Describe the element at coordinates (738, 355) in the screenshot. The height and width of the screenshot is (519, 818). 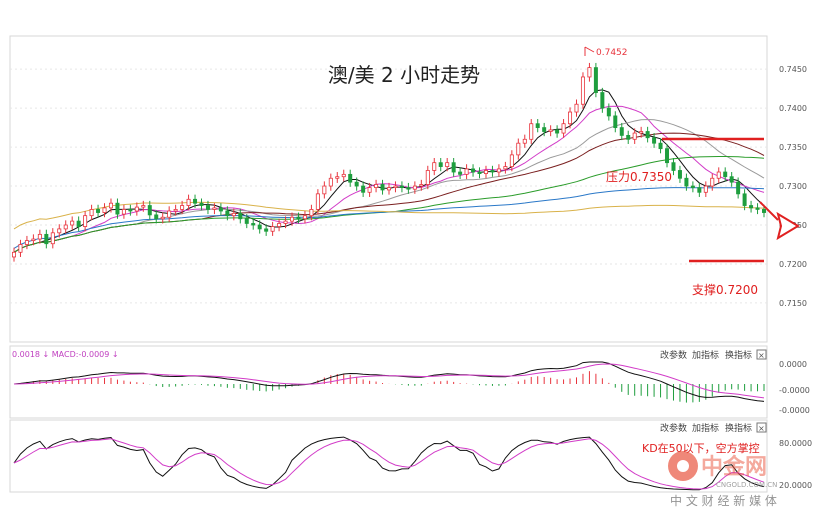
I see `macd-switch-indicator-button: 换指标` at that location.